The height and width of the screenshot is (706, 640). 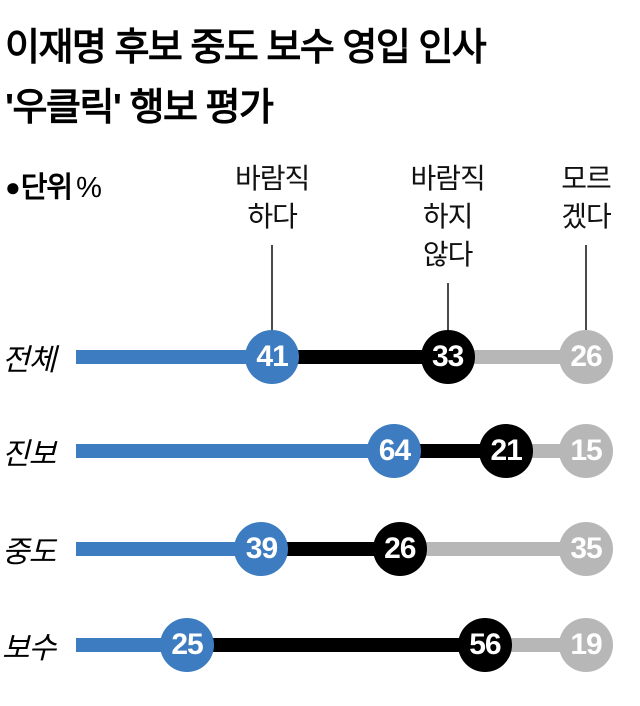 I want to click on value-label: 33, so click(x=447, y=356).